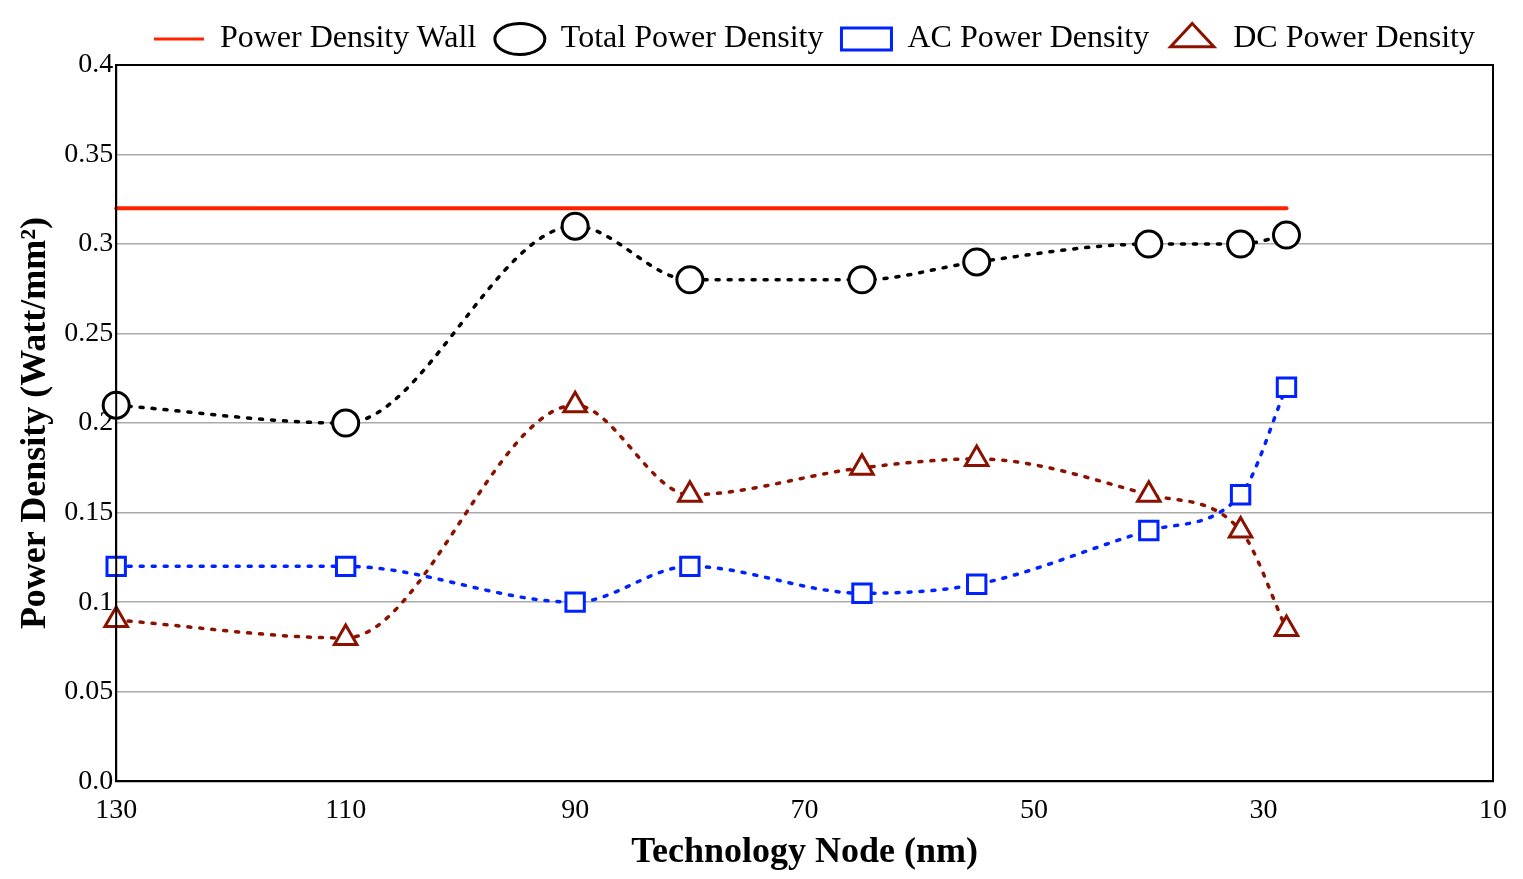  I want to click on legend-label: AC Power Density, so click(1028, 36).